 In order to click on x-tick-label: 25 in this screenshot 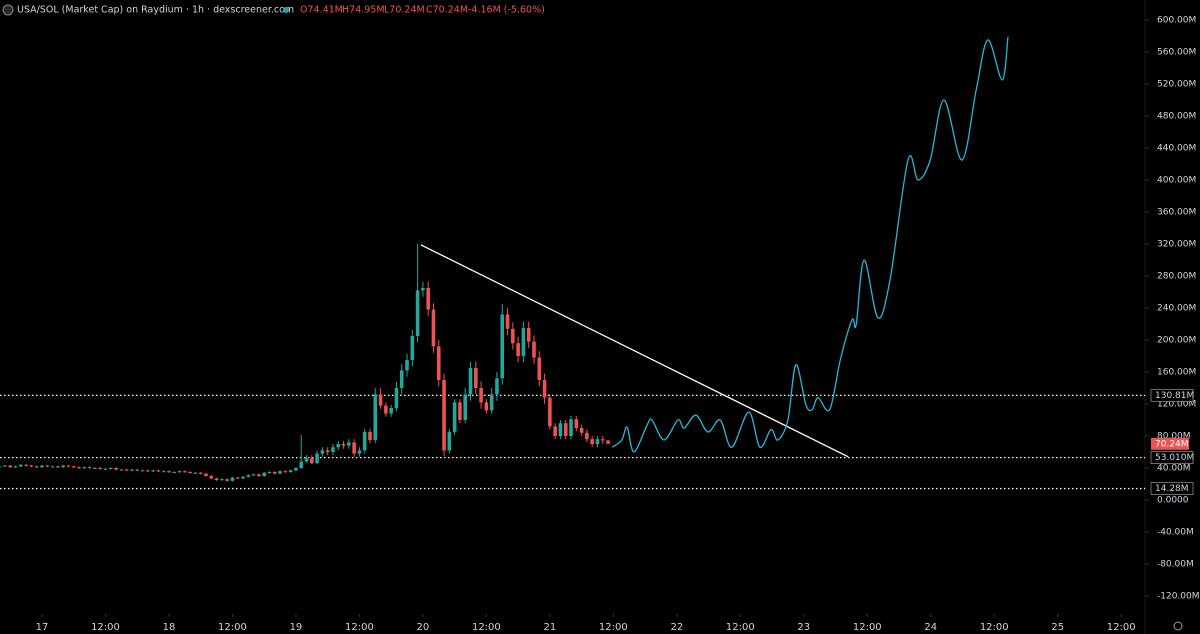, I will do `click(1057, 627)`.